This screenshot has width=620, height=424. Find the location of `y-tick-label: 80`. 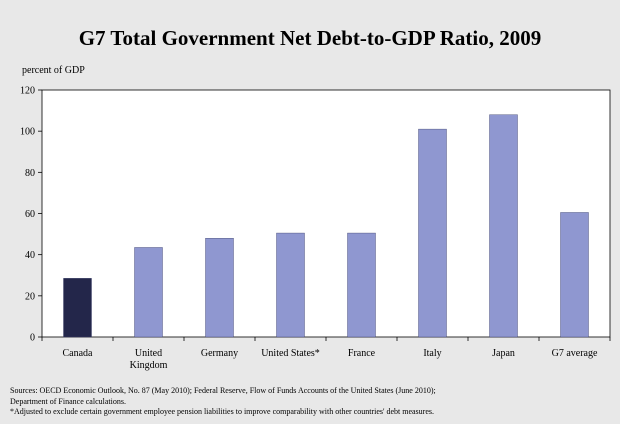

y-tick-label: 80 is located at coordinates (30, 173).